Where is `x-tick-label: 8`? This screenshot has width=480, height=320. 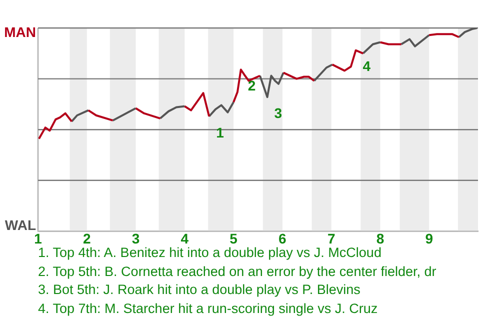 x-tick-label: 8 is located at coordinates (380, 238).